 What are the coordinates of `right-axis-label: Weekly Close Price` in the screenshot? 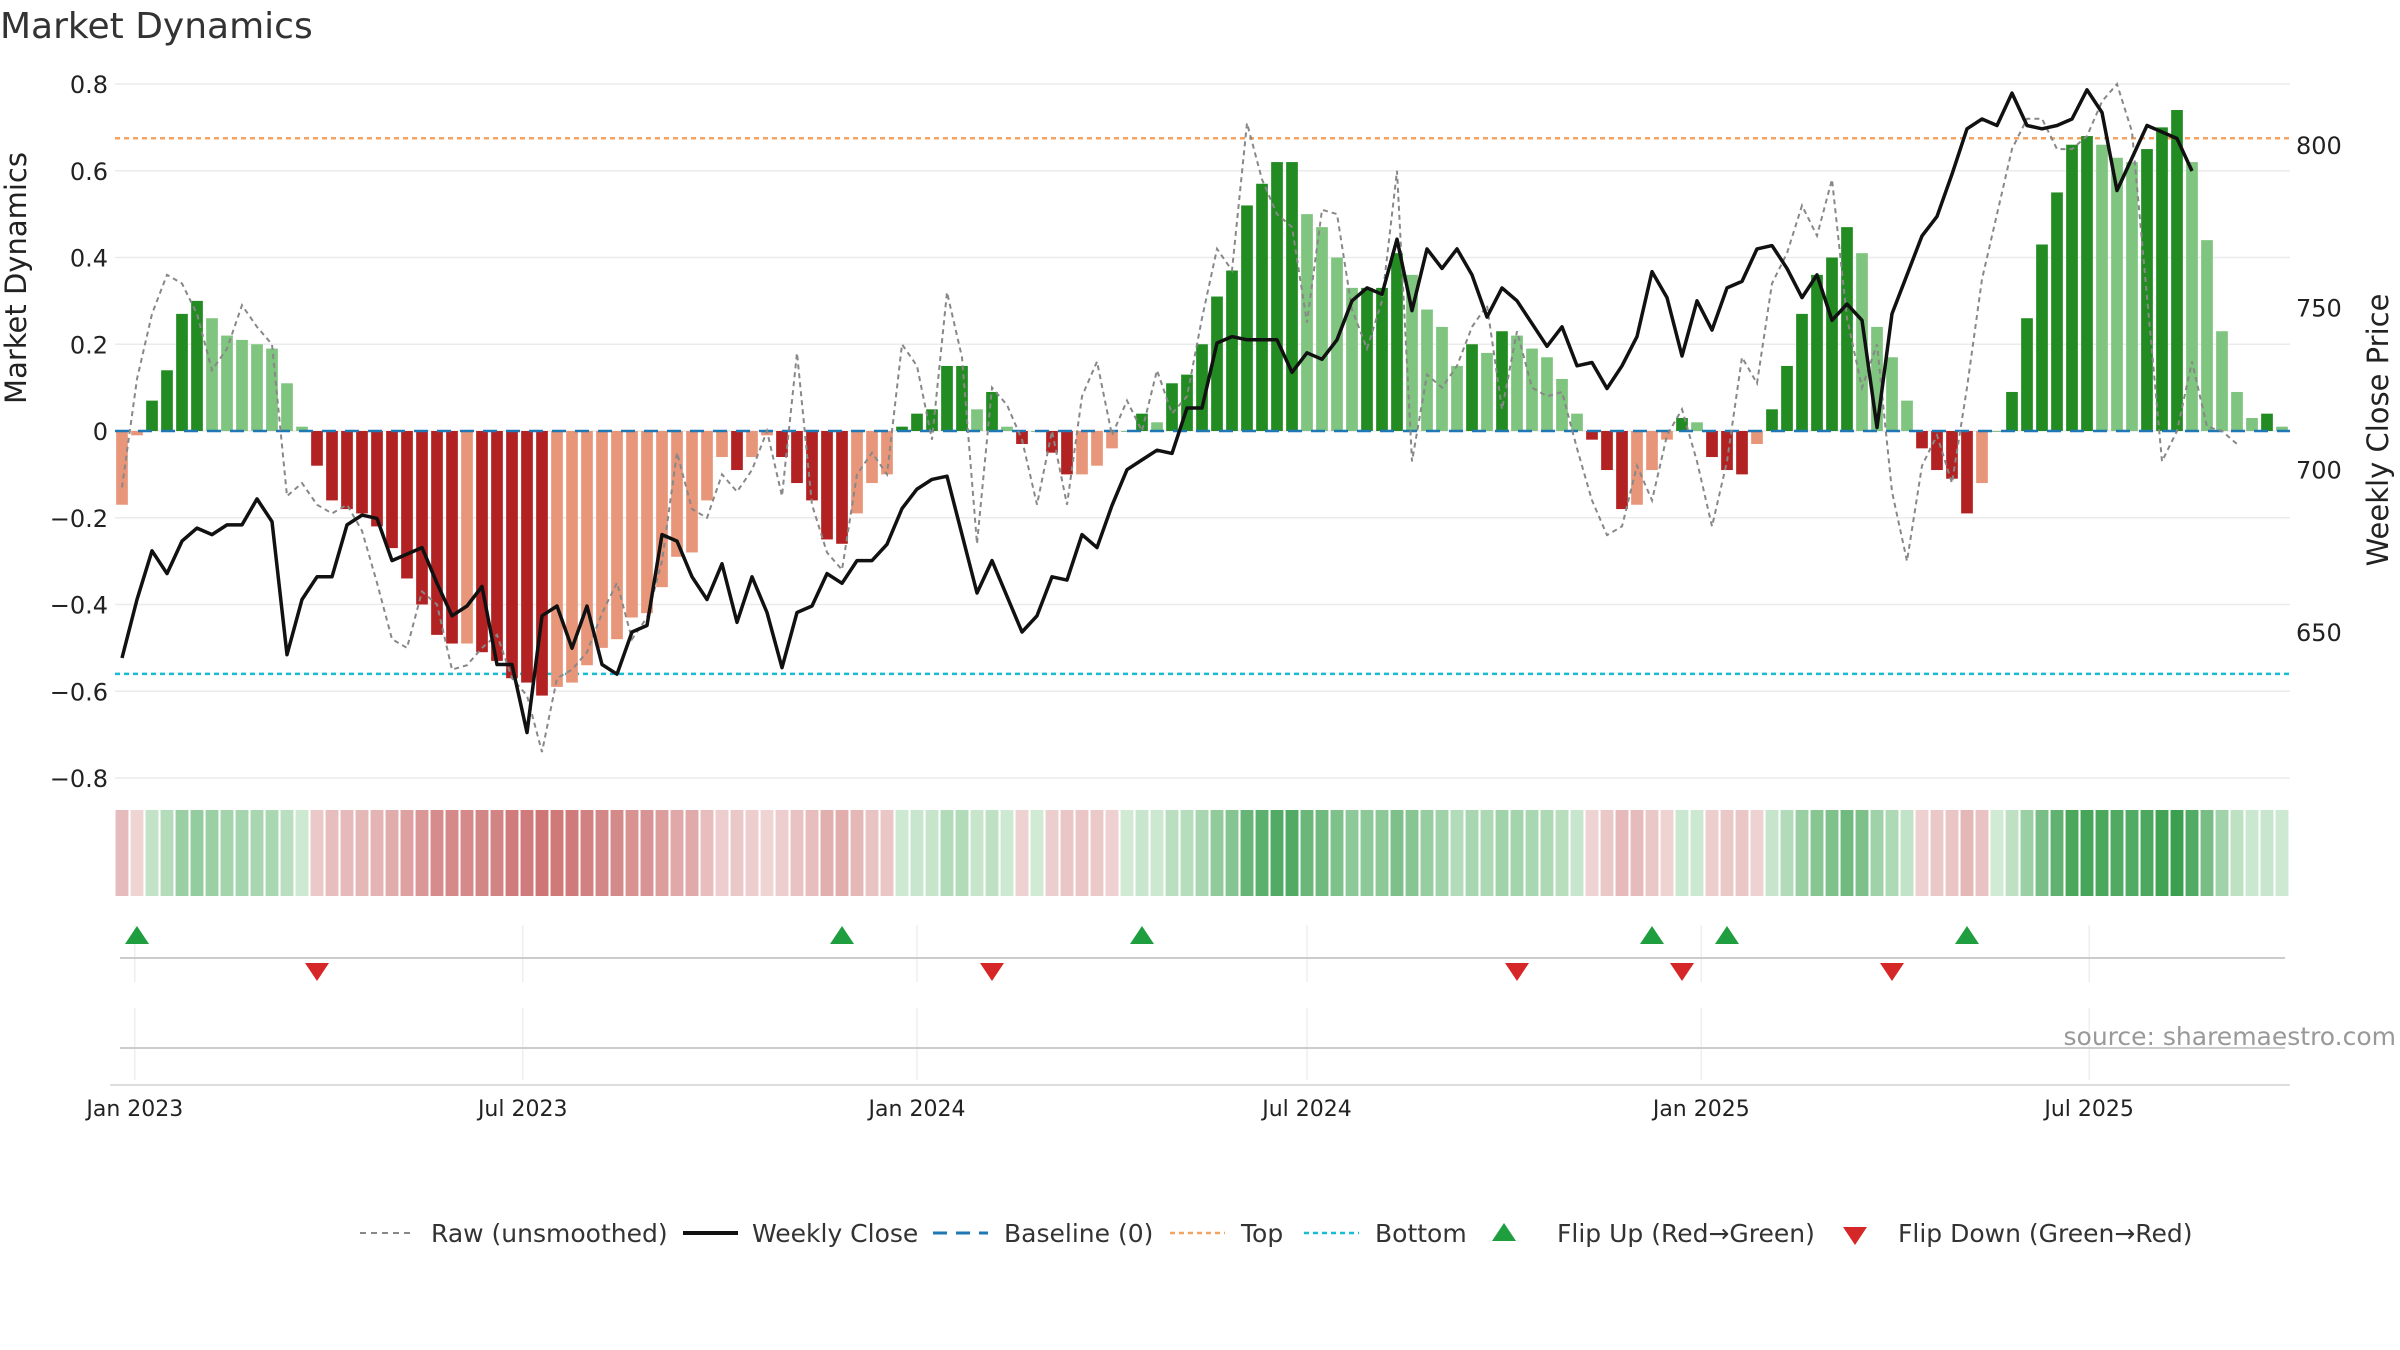 It's located at (2378, 430).